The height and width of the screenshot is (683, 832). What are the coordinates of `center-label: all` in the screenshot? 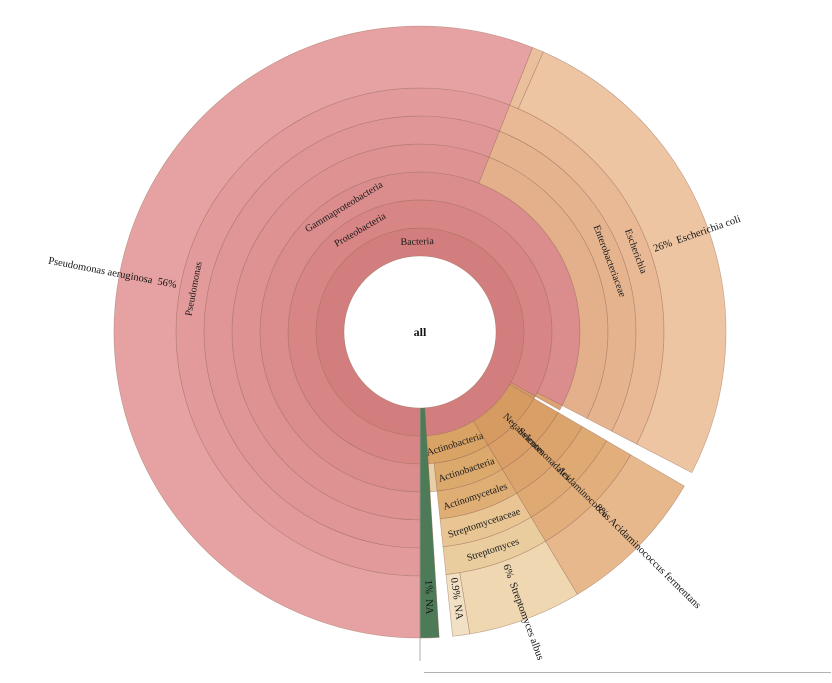 It's located at (420, 332).